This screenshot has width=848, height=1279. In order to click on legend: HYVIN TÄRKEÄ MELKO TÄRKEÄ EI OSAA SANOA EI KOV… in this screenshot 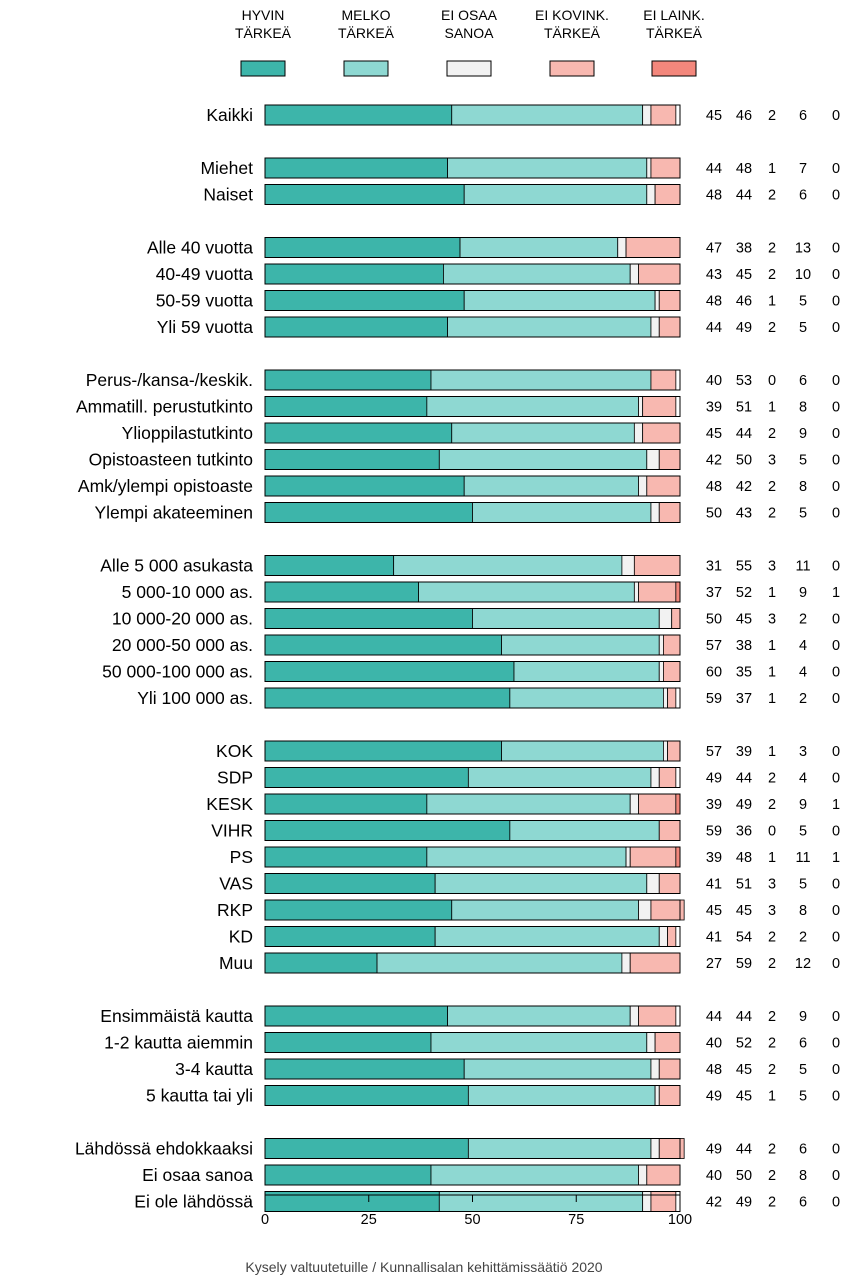, I will do `click(470, 42)`.